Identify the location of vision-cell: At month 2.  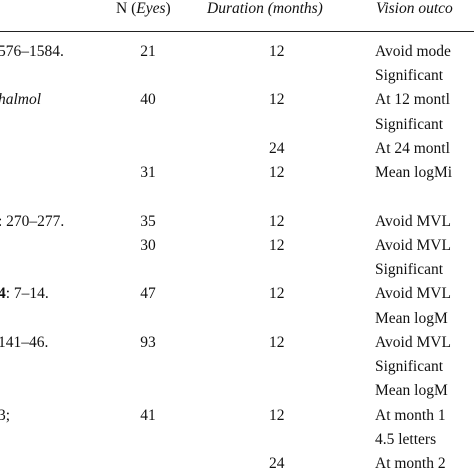
(410, 463).